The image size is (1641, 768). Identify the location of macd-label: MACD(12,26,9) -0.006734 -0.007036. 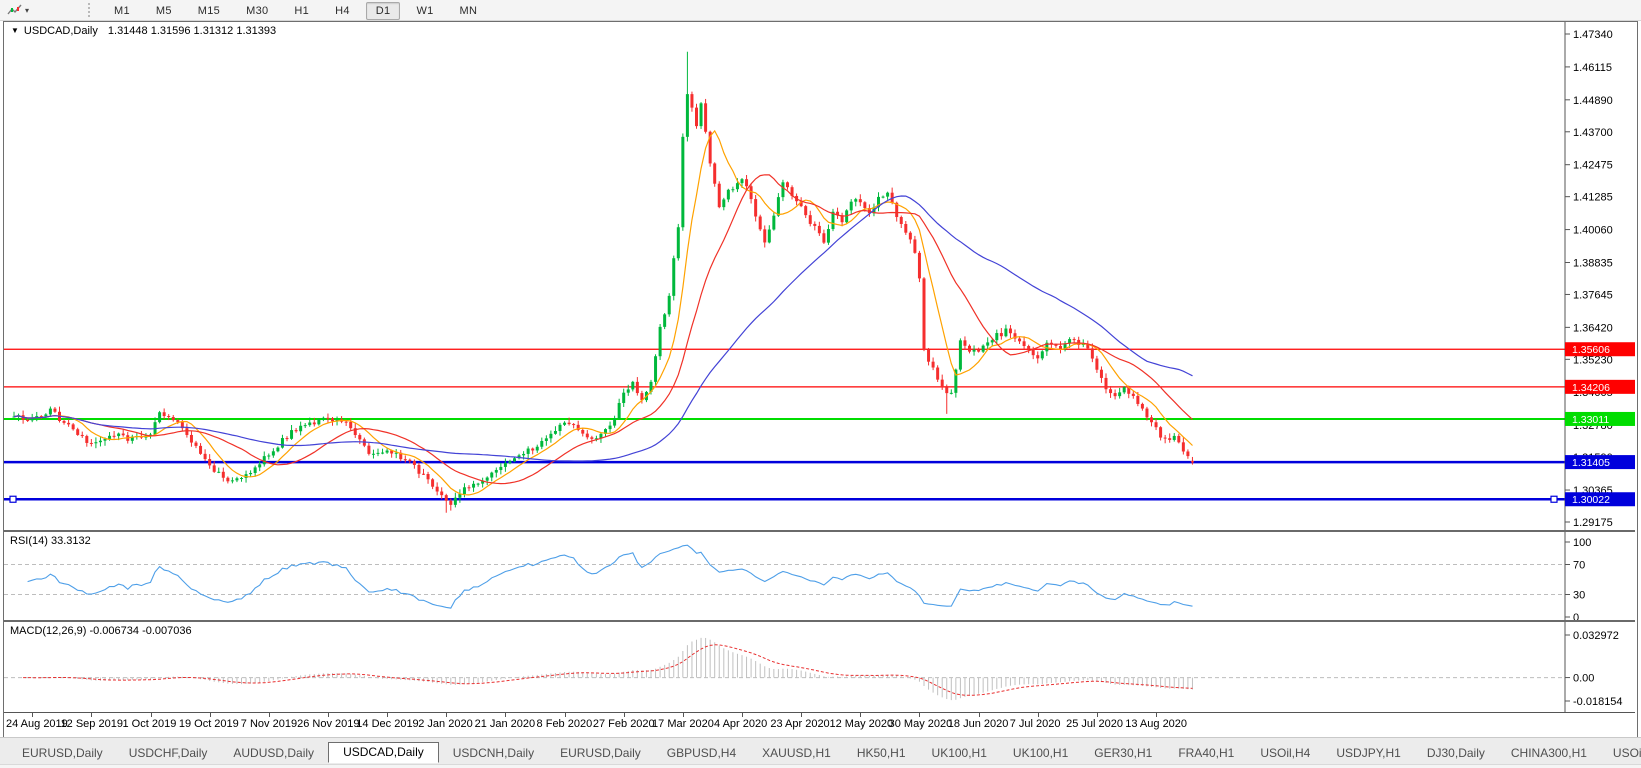
(101, 631).